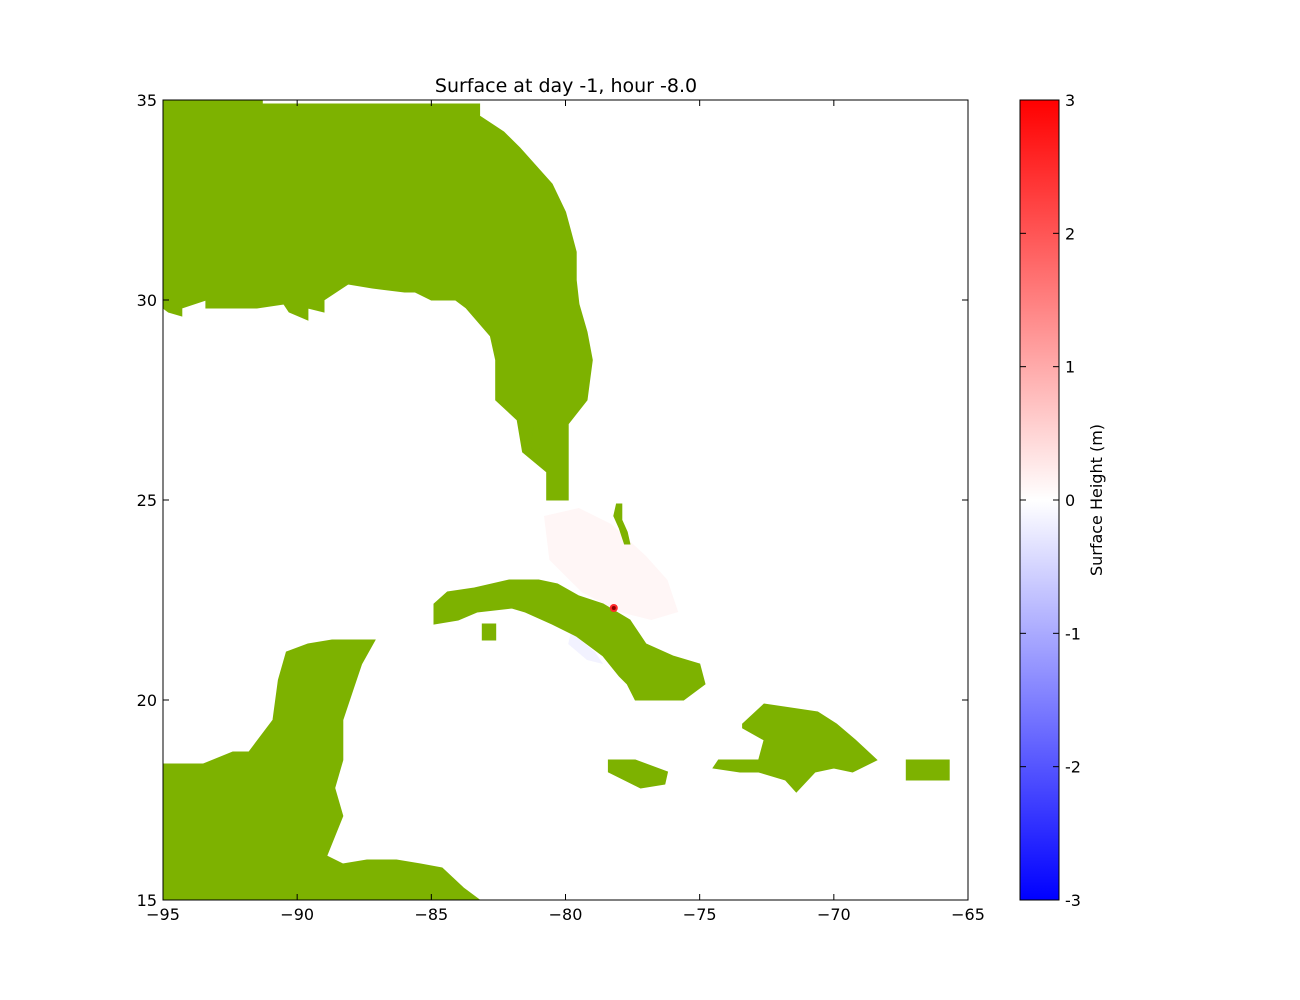 Image resolution: width=1300 pixels, height=1000 pixels. What do you see at coordinates (638, 774) in the screenshot?
I see `jamaica` at bounding box center [638, 774].